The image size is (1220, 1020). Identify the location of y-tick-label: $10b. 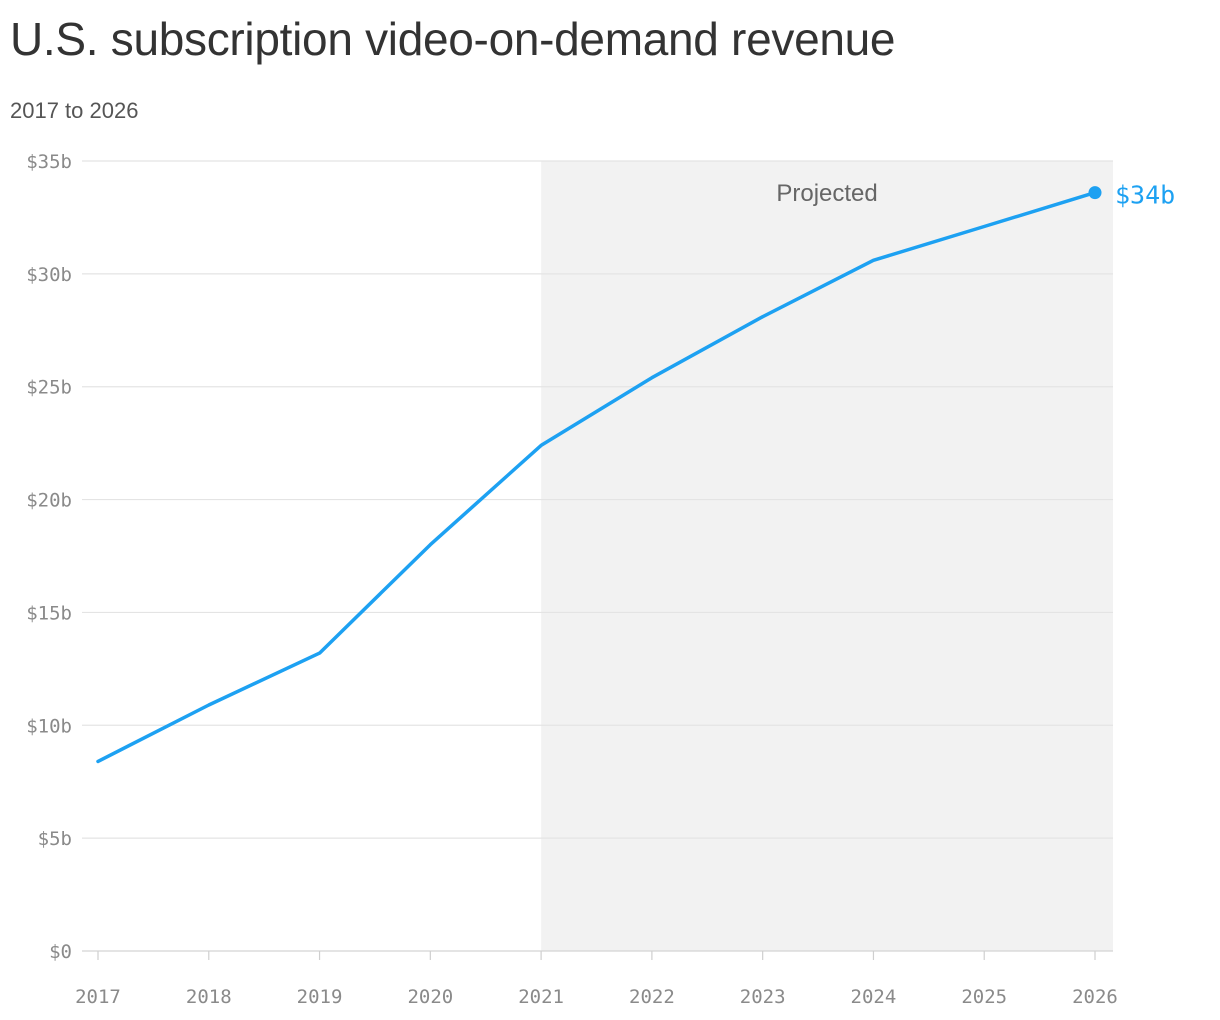
(49, 726).